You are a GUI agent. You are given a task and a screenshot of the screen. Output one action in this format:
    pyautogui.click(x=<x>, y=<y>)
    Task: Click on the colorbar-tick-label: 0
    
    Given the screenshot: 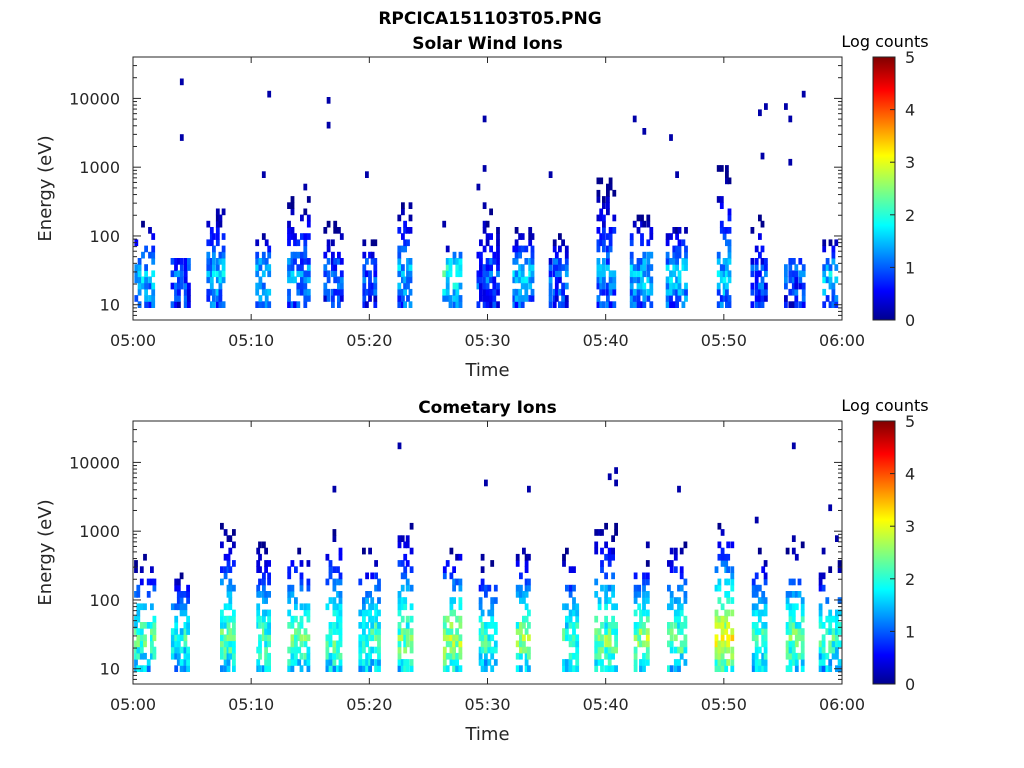 What is the action you would take?
    pyautogui.click(x=910, y=320)
    